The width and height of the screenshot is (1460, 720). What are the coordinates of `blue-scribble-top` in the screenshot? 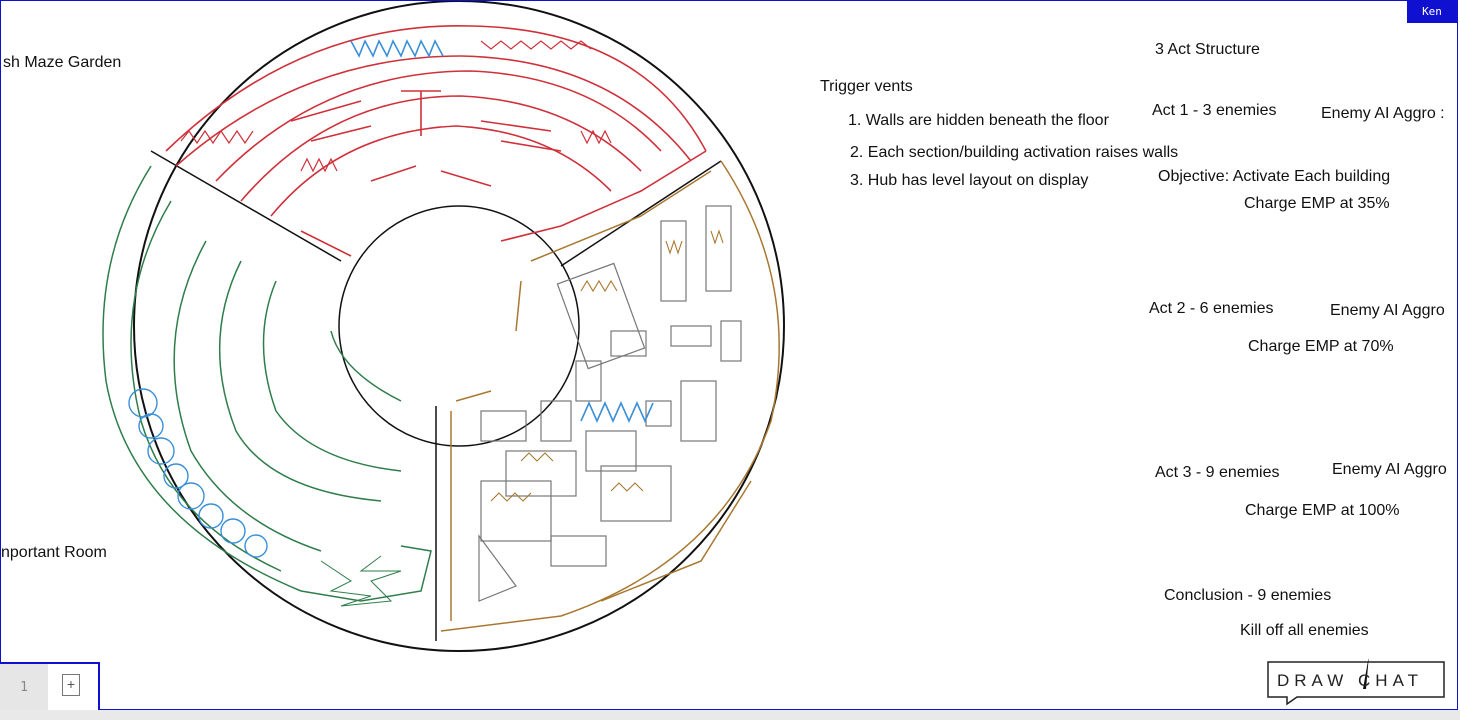 It's located at (397, 48).